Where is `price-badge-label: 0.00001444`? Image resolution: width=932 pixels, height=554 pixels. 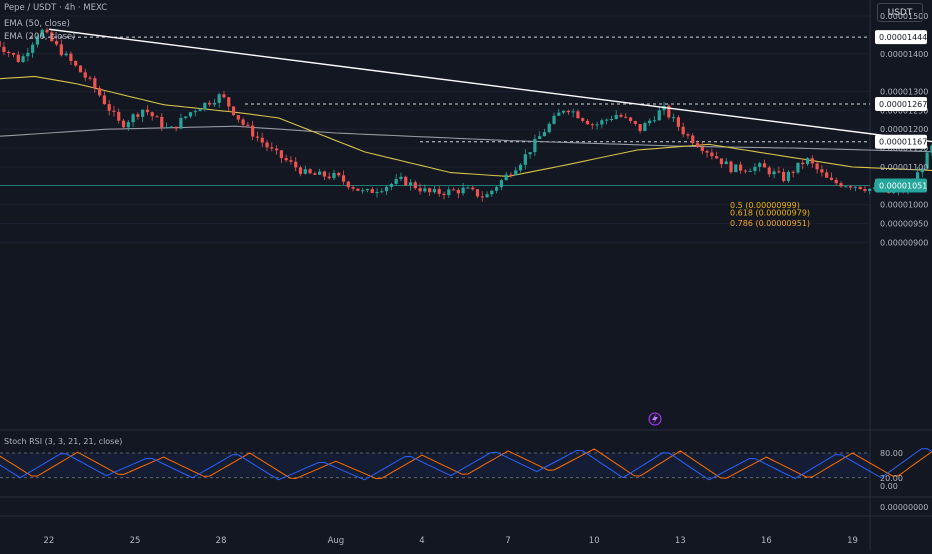 price-badge-label: 0.00001444 is located at coordinates (903, 37).